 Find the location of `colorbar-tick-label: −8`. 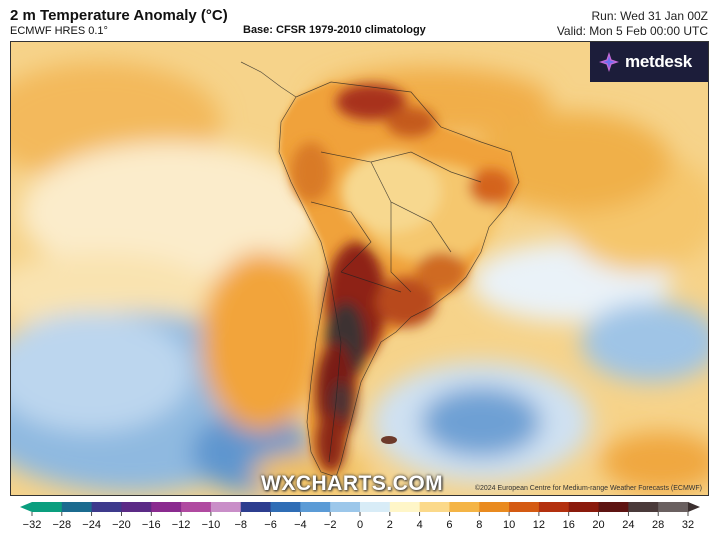

colorbar-tick-label: −8 is located at coordinates (240, 525).